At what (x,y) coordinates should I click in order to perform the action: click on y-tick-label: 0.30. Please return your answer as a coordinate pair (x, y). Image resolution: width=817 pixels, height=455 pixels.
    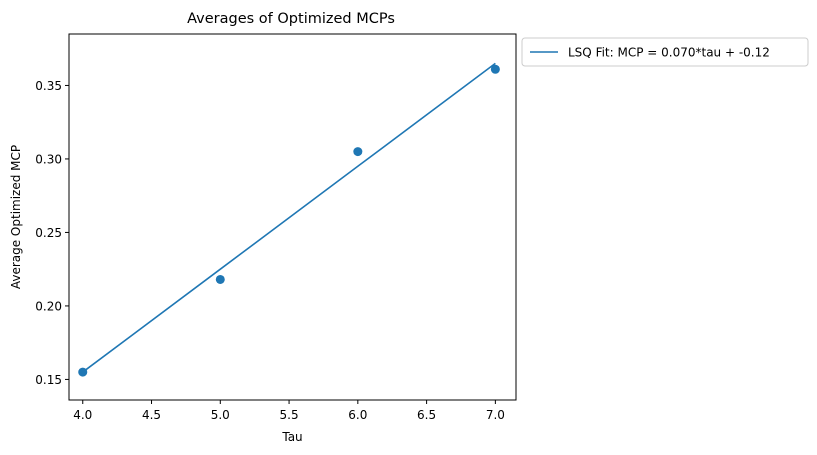
    Looking at the image, I should click on (48, 159).